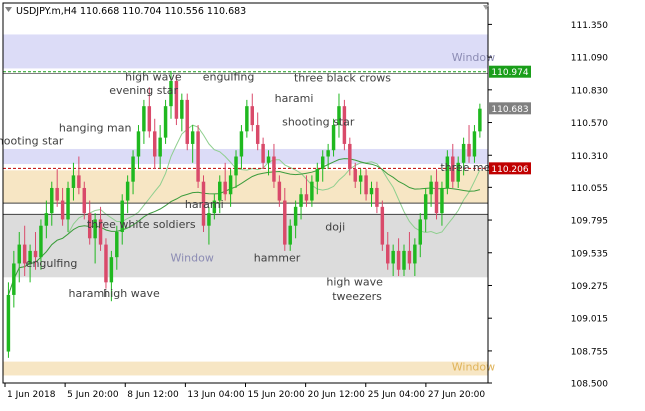 The height and width of the screenshot is (411, 645). What do you see at coordinates (153, 395) in the screenshot?
I see `x-tick-label: 8 Jun 12:00` at bounding box center [153, 395].